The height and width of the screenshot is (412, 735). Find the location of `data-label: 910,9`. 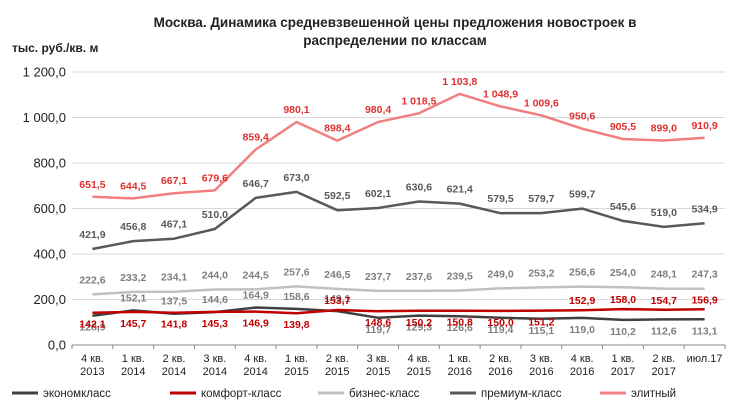

data-label: 910,9 is located at coordinates (704, 126).